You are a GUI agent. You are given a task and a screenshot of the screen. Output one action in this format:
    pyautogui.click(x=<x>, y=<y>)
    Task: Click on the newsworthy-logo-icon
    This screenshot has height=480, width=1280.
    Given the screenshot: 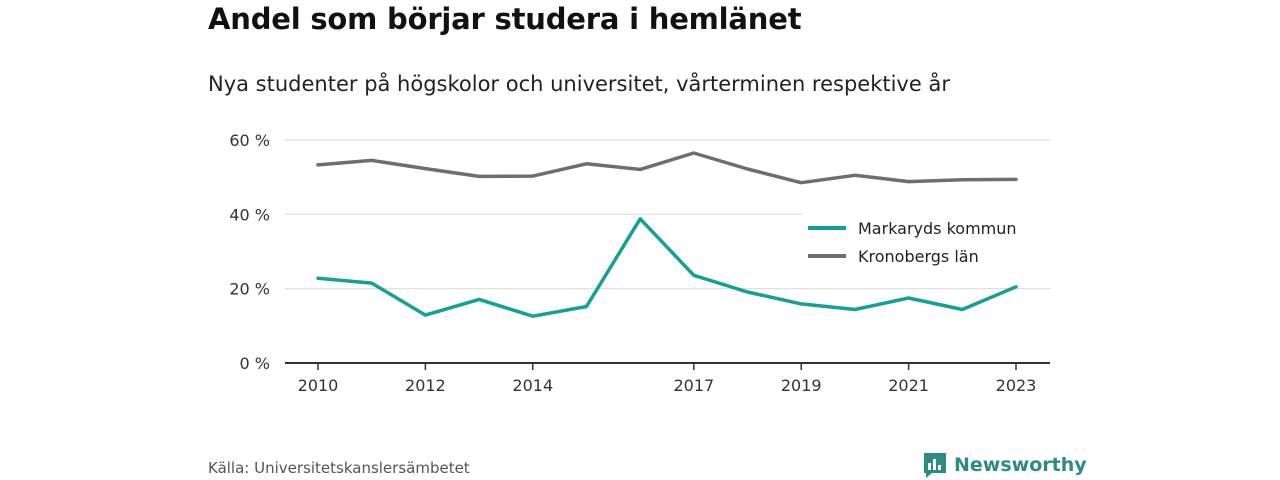 What is the action you would take?
    pyautogui.click(x=935, y=465)
    